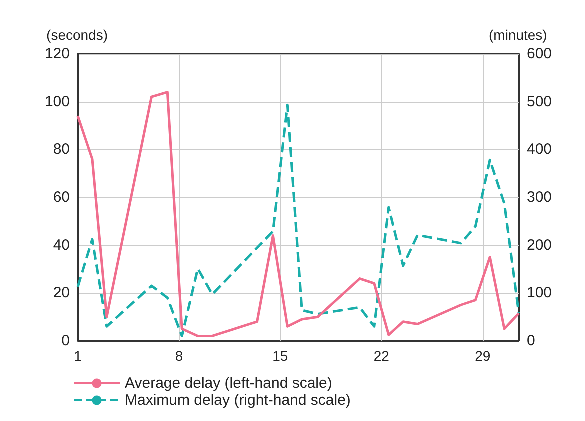 Image resolution: width=585 pixels, height=421 pixels. Describe the element at coordinates (539, 149) in the screenshot. I see `y2-tick-label: 400` at that location.